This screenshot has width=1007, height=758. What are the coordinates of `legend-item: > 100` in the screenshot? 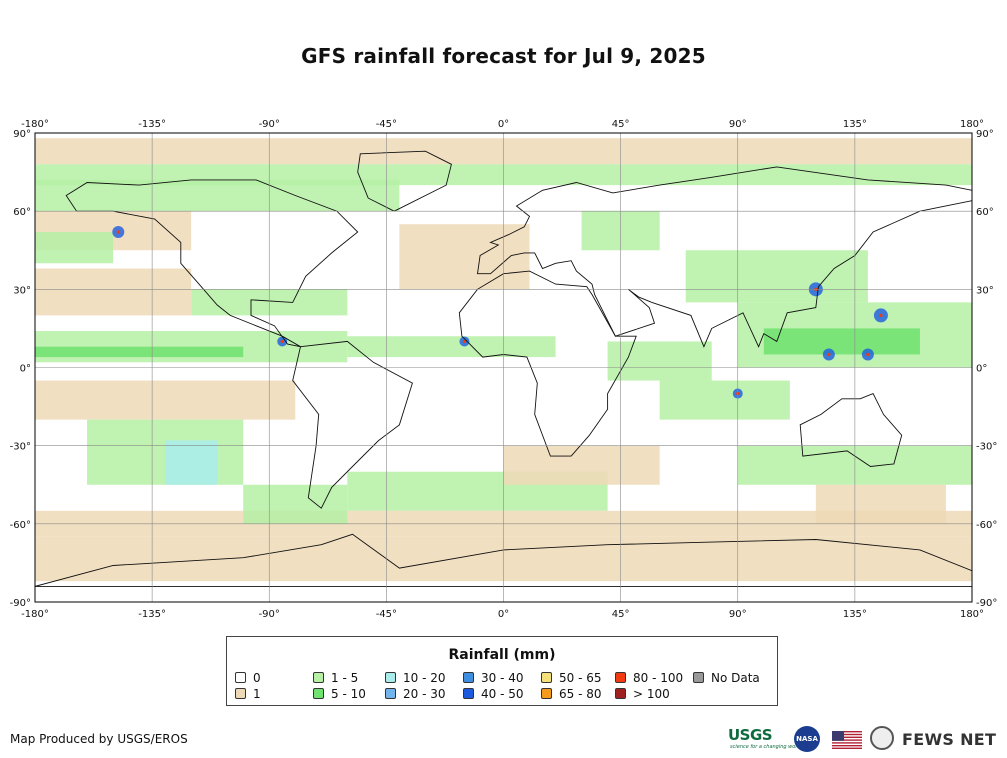 It's located at (642, 693).